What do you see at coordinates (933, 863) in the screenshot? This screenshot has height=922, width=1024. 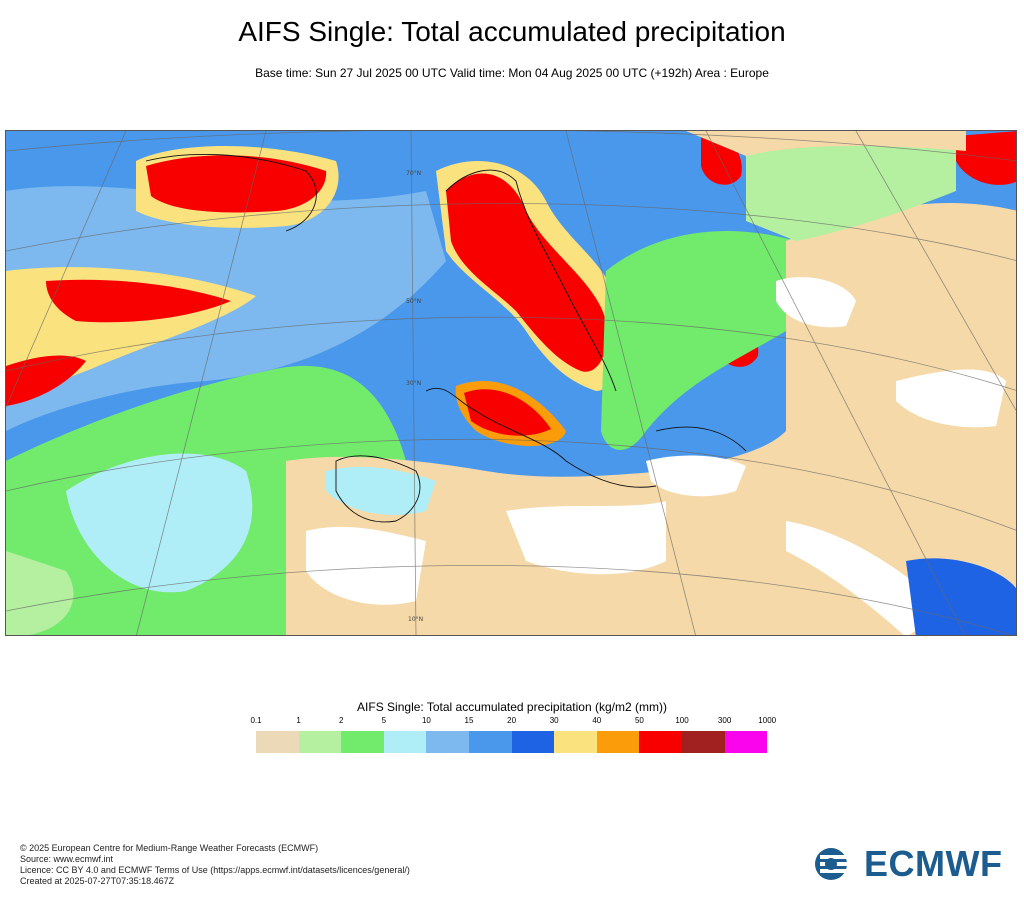 I see `ecmwf-logo-text: ECMWF` at bounding box center [933, 863].